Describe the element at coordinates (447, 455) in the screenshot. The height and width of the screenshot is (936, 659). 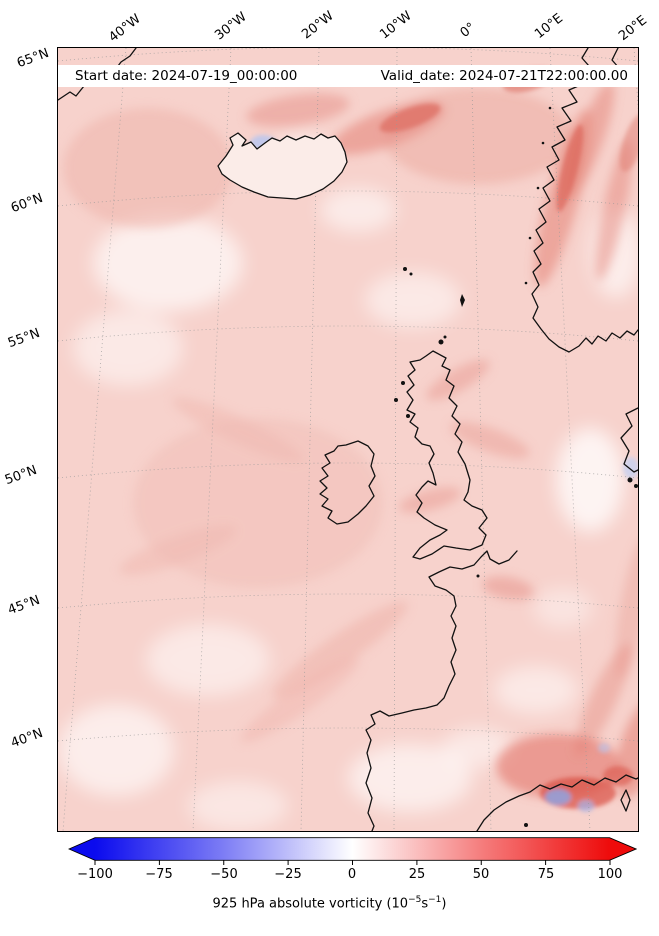
I see `great-britain-coastline` at that location.